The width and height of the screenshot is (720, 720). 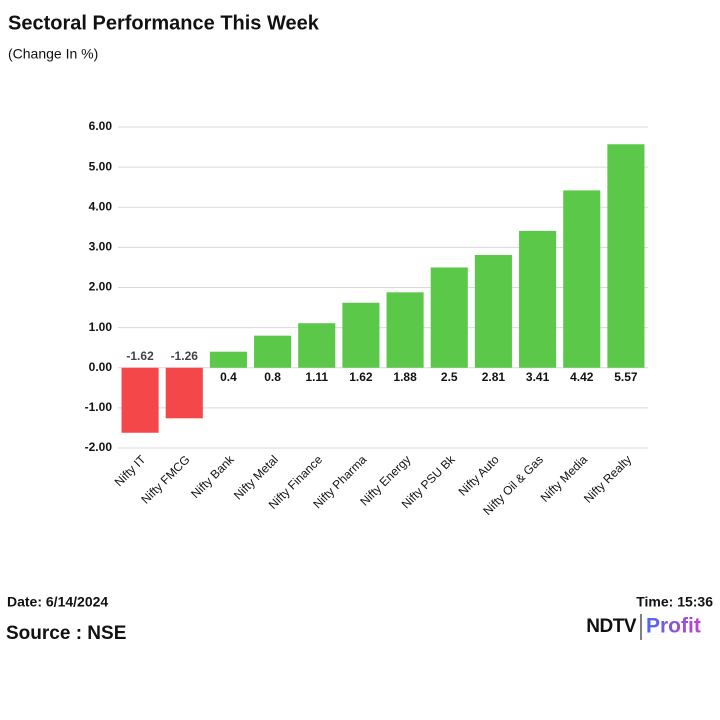 What do you see at coordinates (101, 287) in the screenshot?
I see `y-tick-label: 2.00` at bounding box center [101, 287].